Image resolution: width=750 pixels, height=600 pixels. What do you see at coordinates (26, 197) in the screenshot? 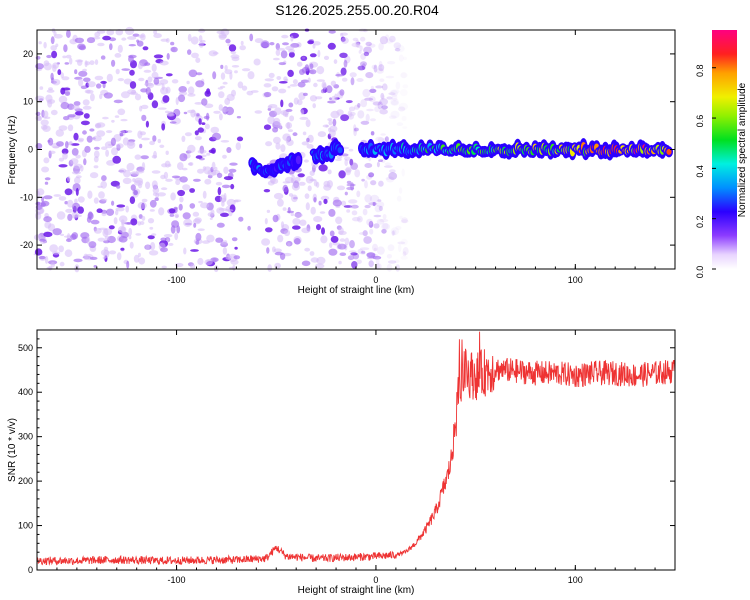
I see `spectrogram-y-tick-label: -10` at bounding box center [26, 197].